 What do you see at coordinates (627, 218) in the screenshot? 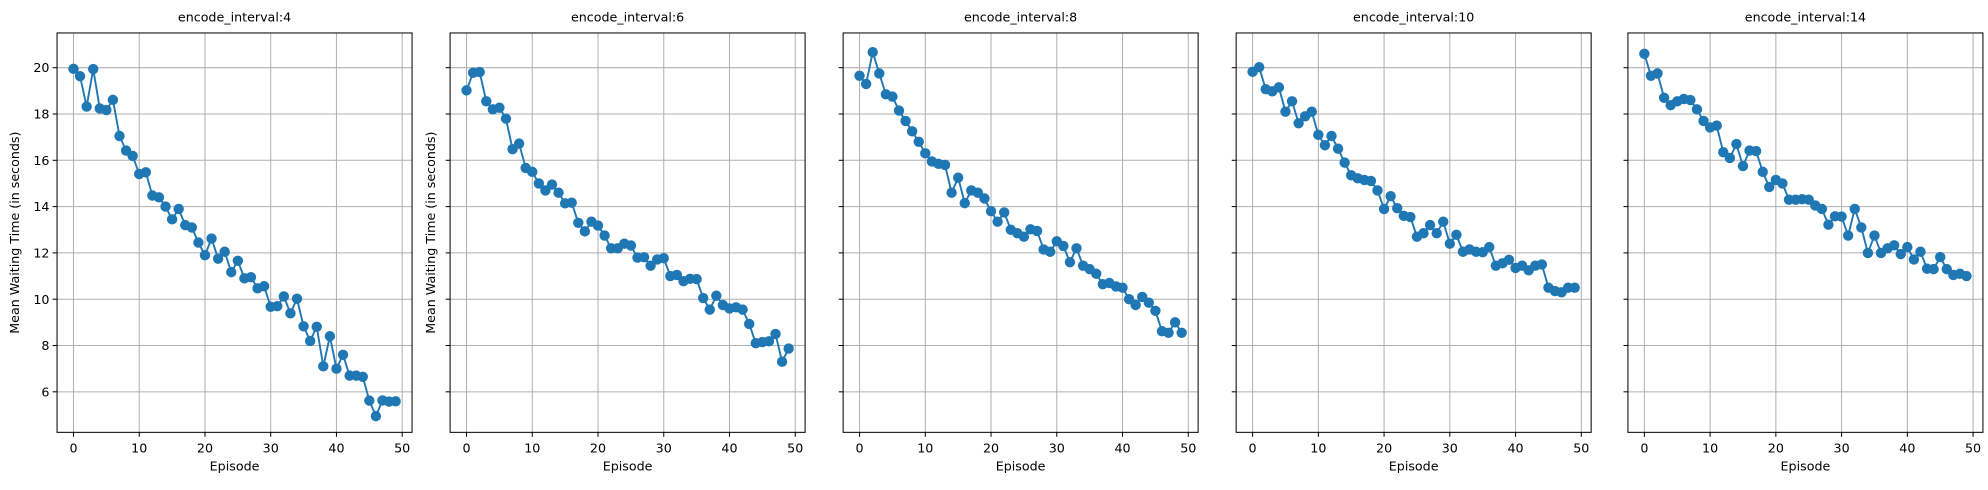
I see `series-line` at bounding box center [627, 218].